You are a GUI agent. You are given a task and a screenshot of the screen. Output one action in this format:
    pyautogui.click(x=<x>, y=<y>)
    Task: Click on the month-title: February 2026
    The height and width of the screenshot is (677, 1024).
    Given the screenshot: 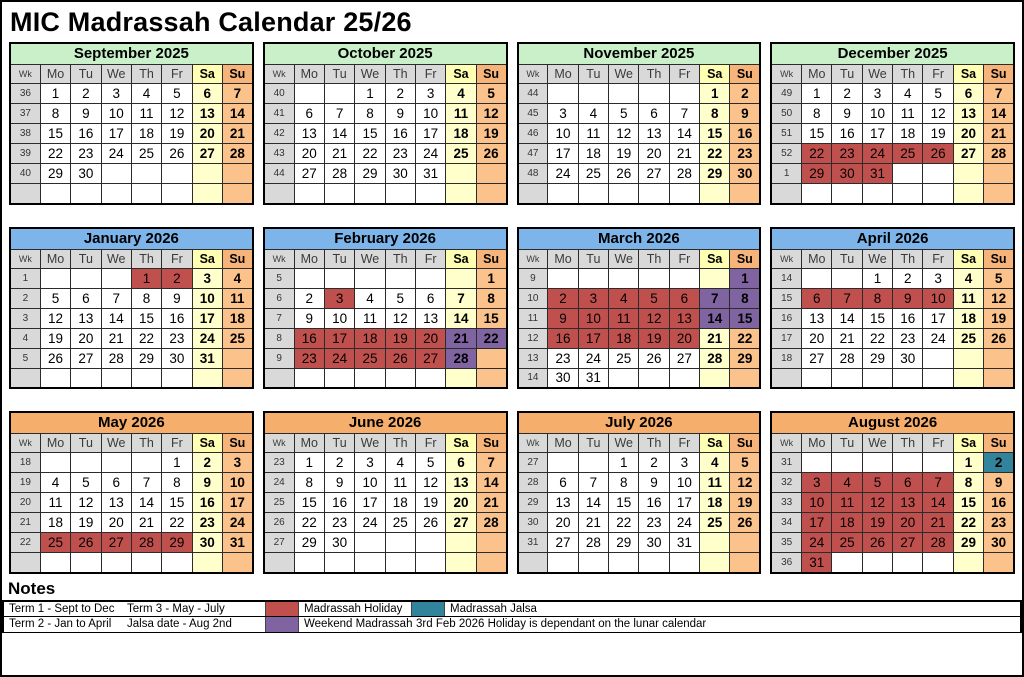 What is the action you would take?
    pyautogui.click(x=385, y=238)
    